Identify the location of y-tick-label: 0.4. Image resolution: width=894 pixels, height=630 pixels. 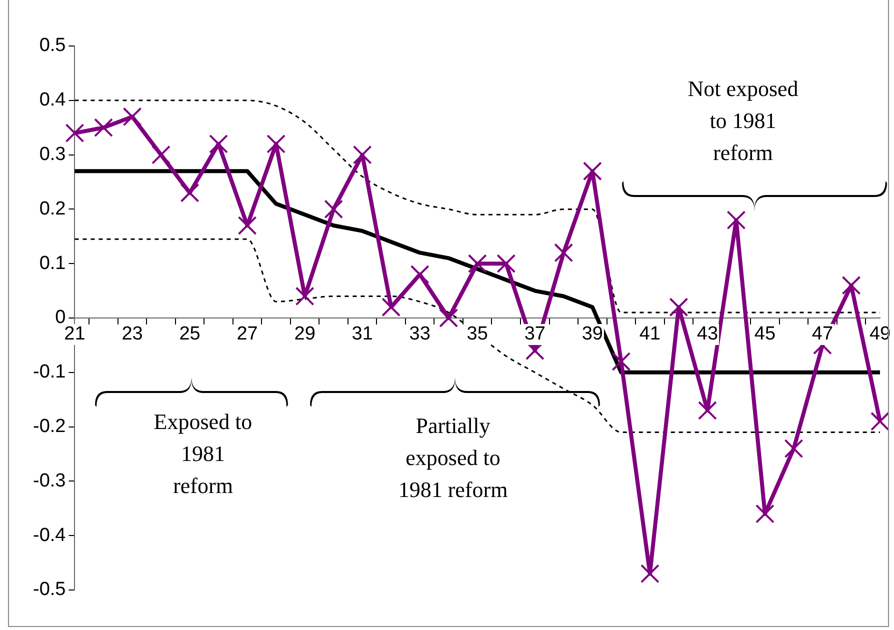
(52, 100).